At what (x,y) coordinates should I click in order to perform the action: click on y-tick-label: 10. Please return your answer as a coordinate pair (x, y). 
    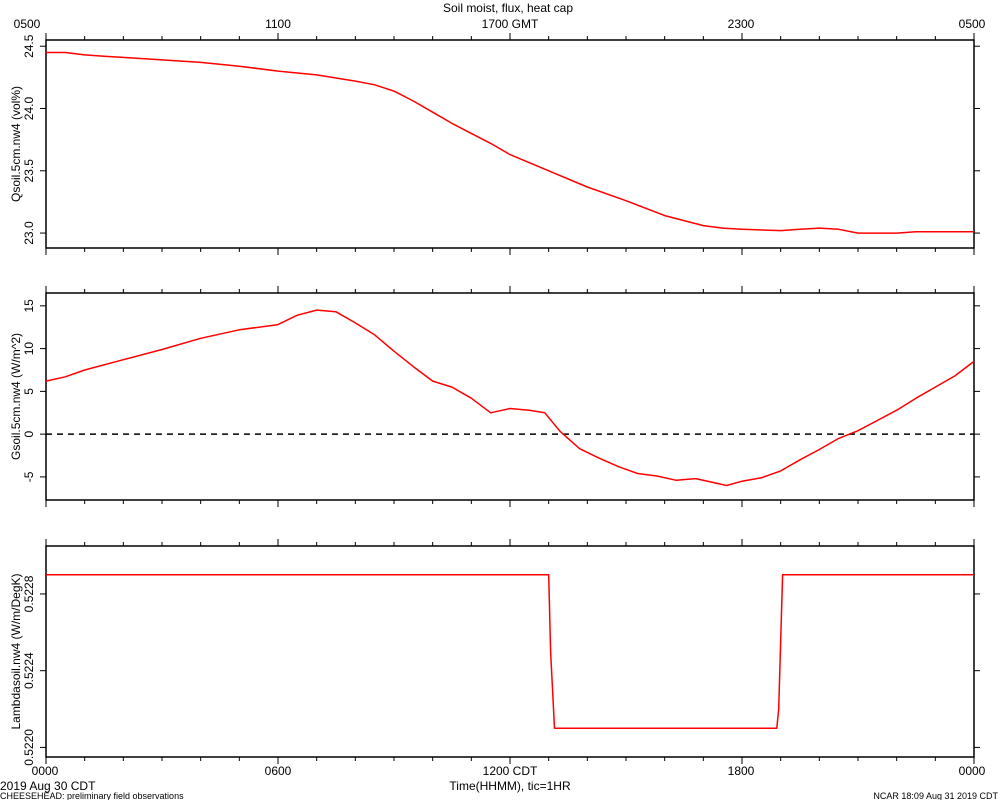
    Looking at the image, I should click on (29, 349).